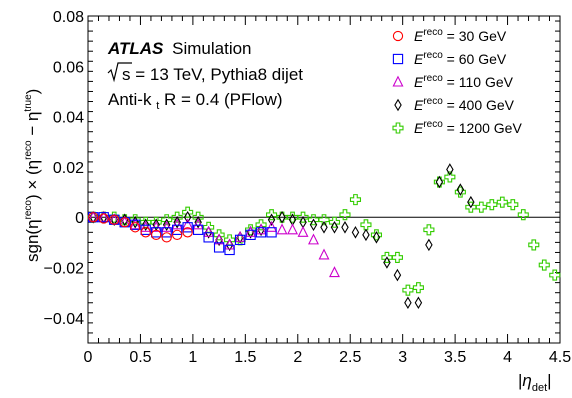 This screenshot has height=398, width=572. What do you see at coordinates (402, 357) in the screenshot?
I see `x-tick-label: 3` at bounding box center [402, 357].